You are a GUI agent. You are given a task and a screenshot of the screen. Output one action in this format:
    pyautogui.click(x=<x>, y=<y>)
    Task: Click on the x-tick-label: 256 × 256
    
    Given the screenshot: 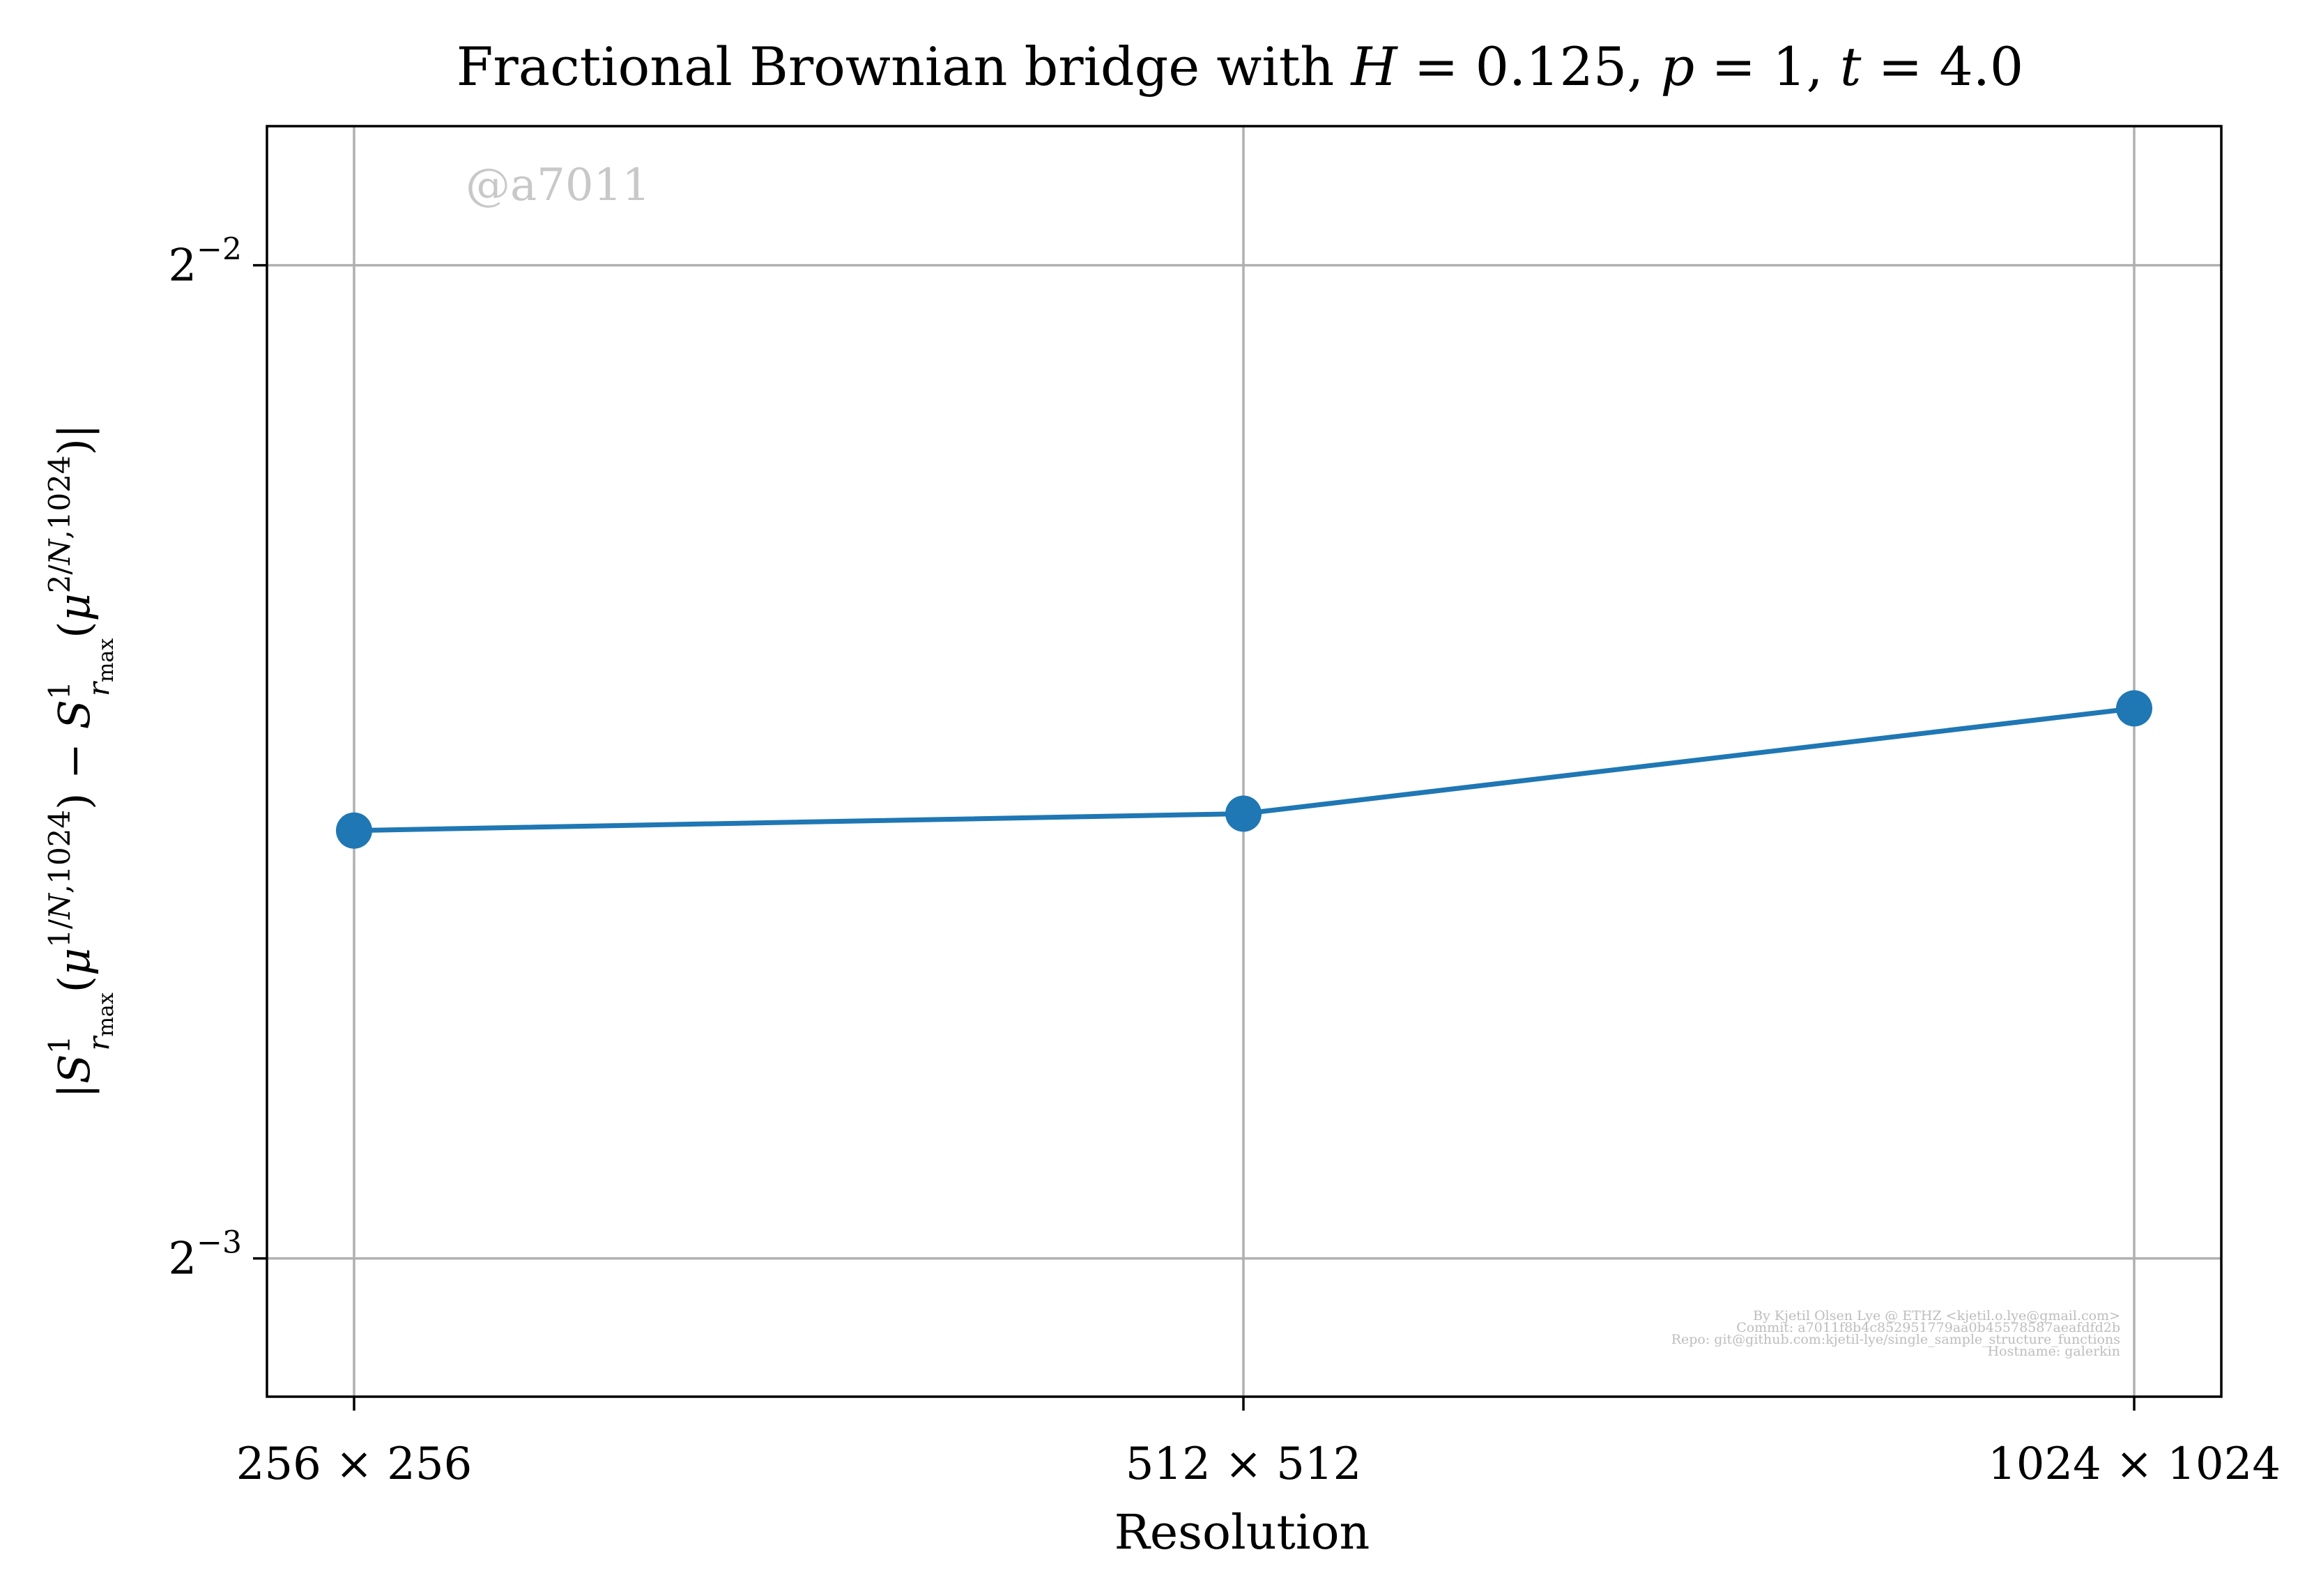 What is the action you would take?
    pyautogui.click(x=354, y=1464)
    